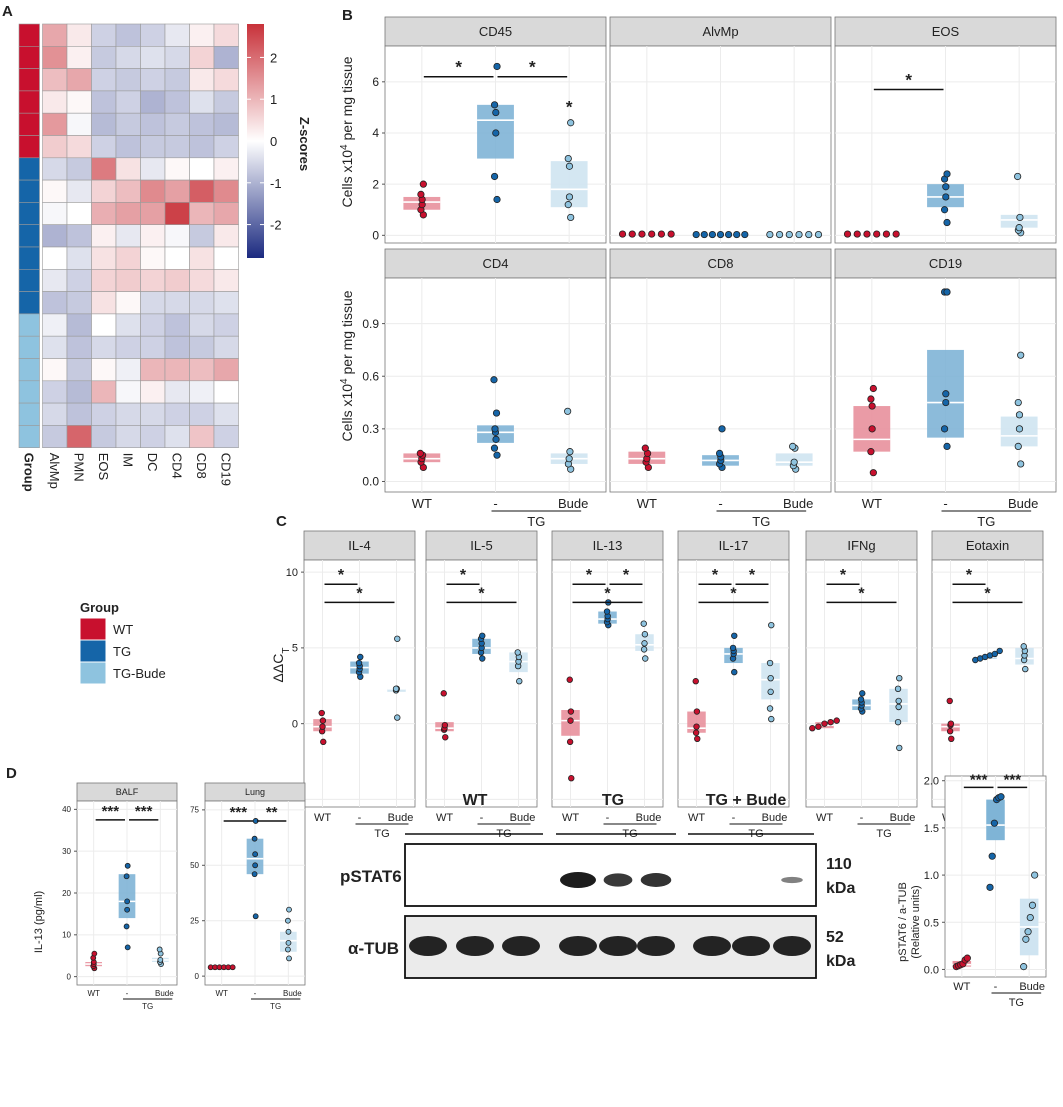  Describe the element at coordinates (931, 829) in the screenshot. I see `y-tick-label: 1.5` at that location.